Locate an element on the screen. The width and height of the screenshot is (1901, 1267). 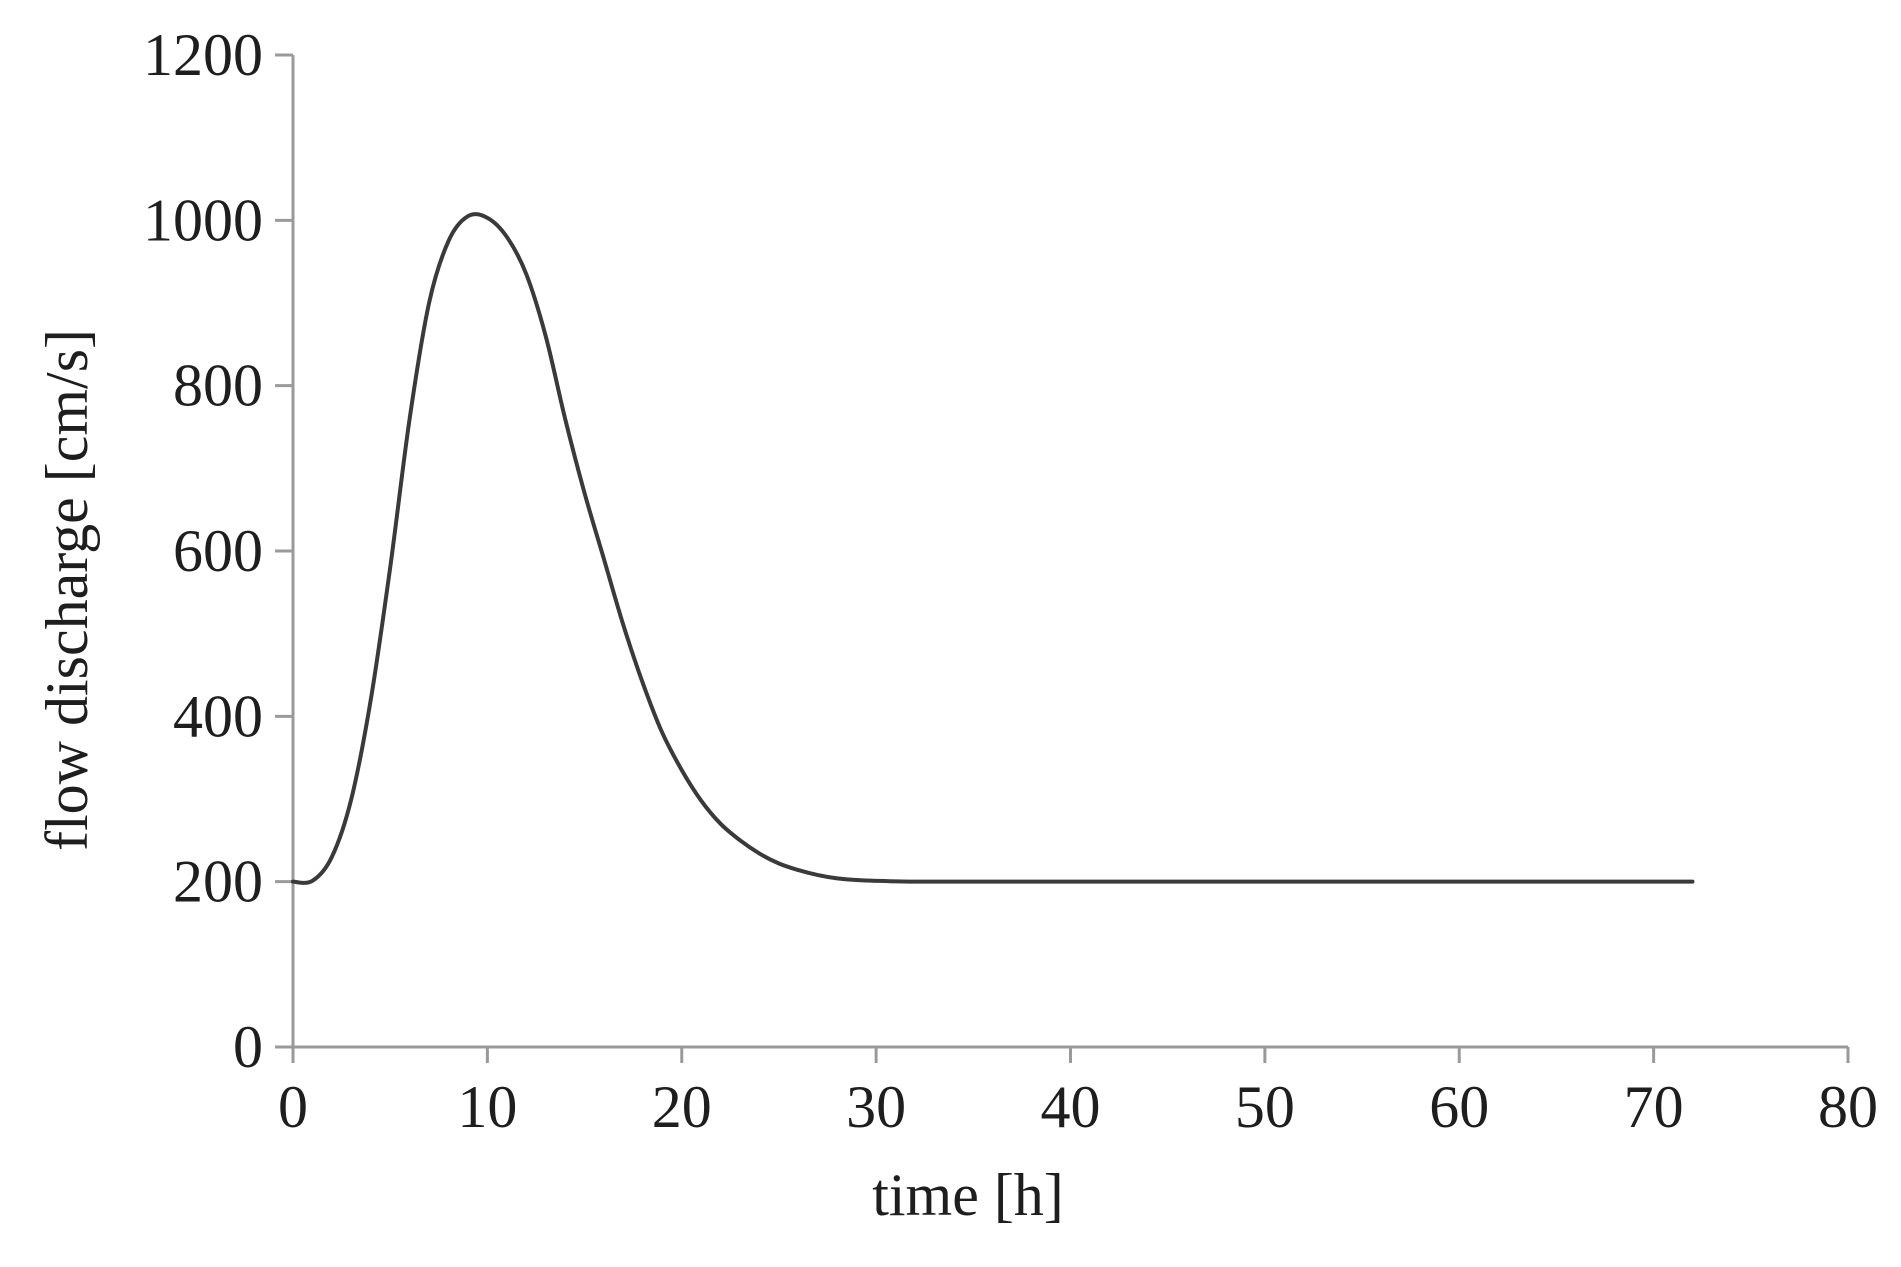
y-ticks: 0 200 400 600 800 1000 1200 is located at coordinates (218, 551).